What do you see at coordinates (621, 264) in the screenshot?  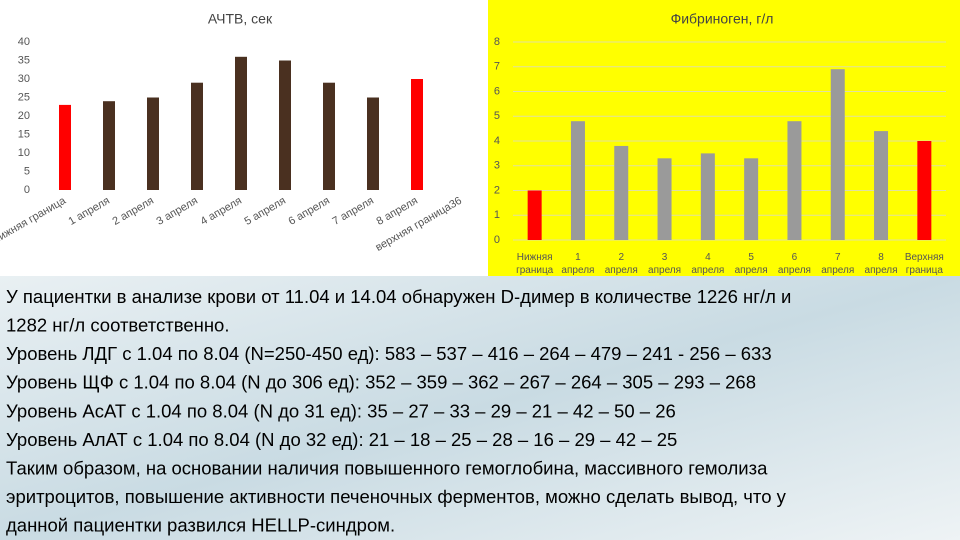 I see `x-tick-label: 2 апреля` at bounding box center [621, 264].